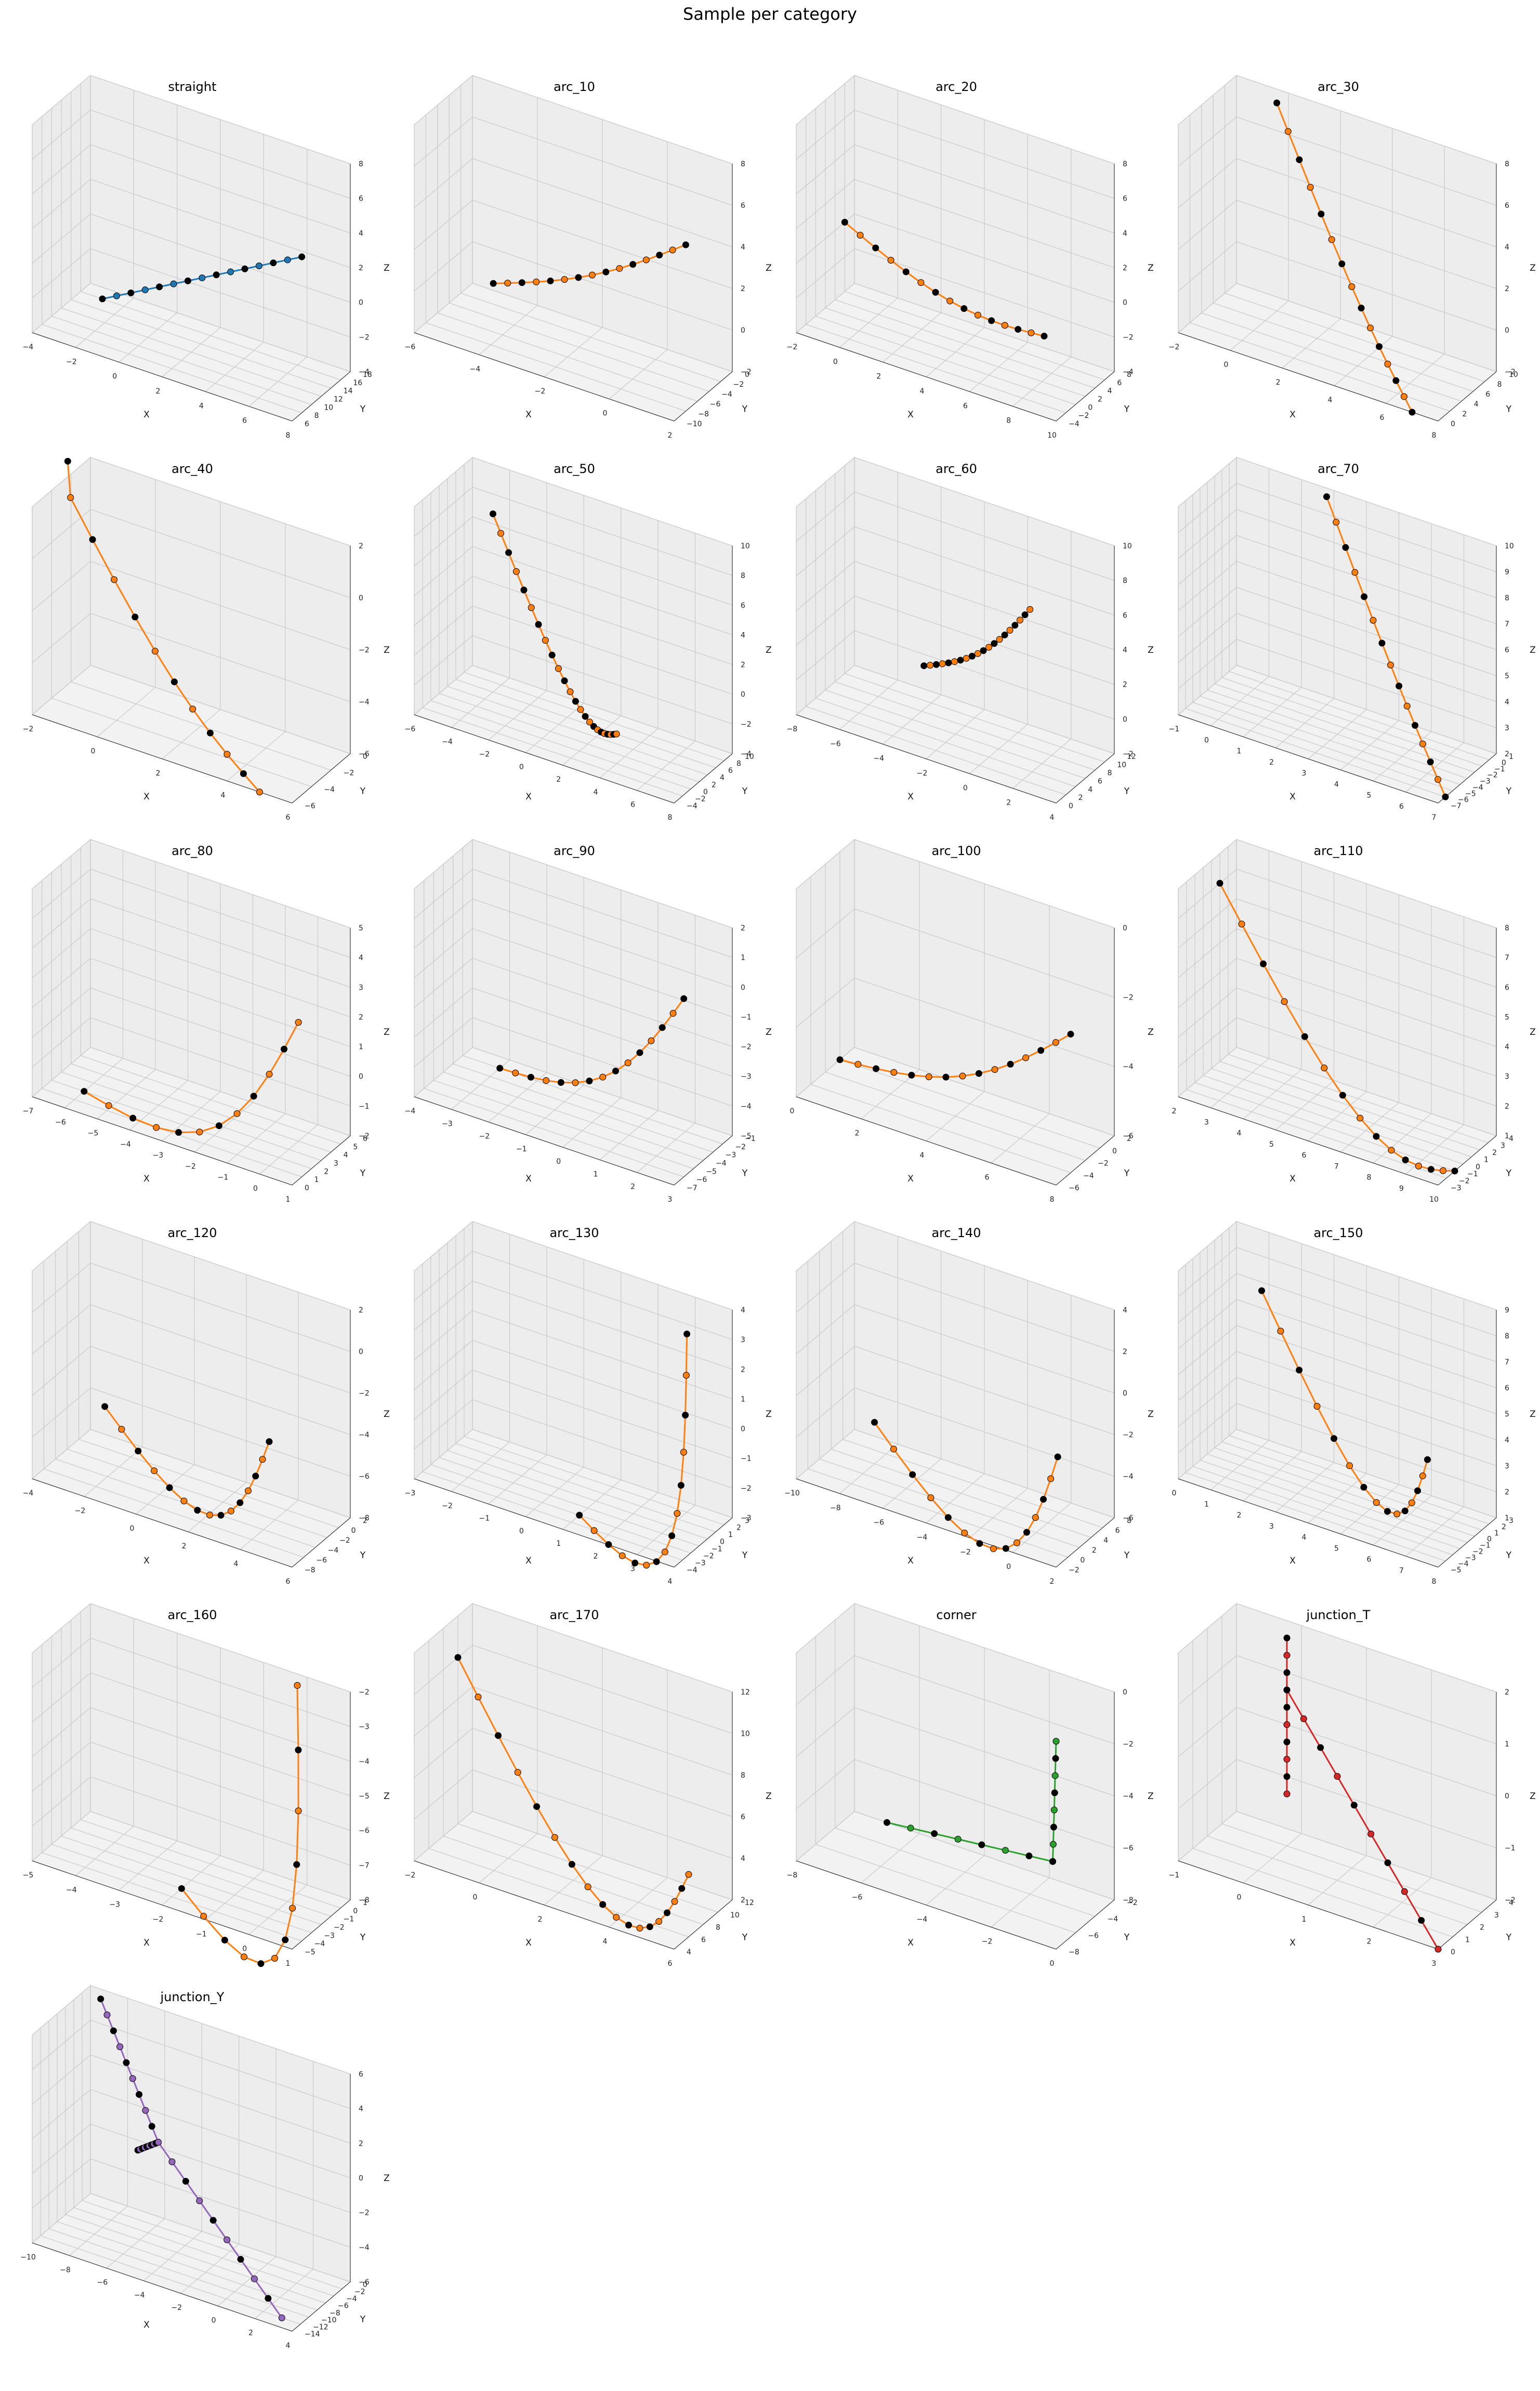  What do you see at coordinates (288, 2346) in the screenshot?
I see `x-tick-label: 4` at bounding box center [288, 2346].